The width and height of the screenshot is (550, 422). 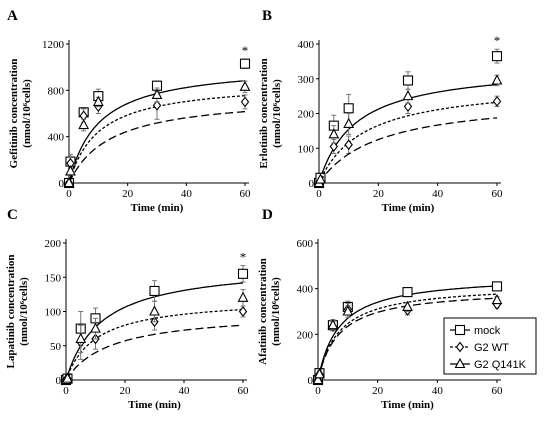 I want to click on y-tick-label: 600, so click(x=305, y=244).